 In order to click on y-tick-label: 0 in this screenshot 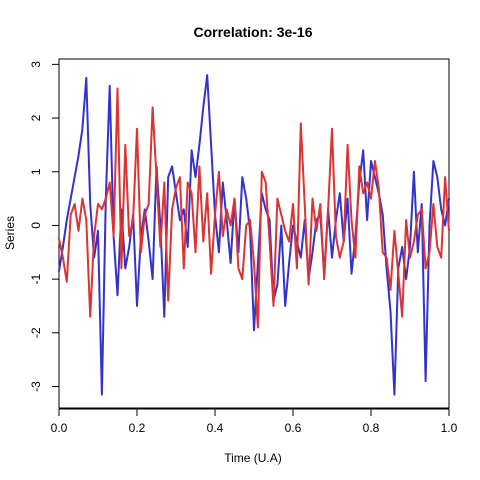, I will do `click(36, 225)`.